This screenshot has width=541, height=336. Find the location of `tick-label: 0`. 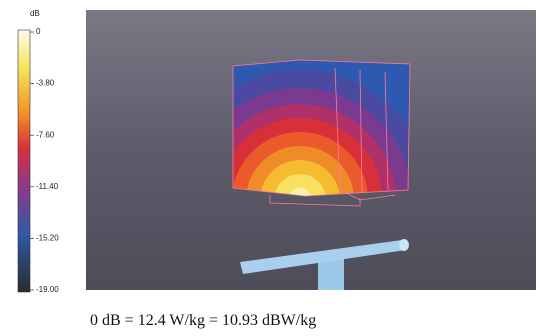

tick-label: 0 is located at coordinates (38, 31).